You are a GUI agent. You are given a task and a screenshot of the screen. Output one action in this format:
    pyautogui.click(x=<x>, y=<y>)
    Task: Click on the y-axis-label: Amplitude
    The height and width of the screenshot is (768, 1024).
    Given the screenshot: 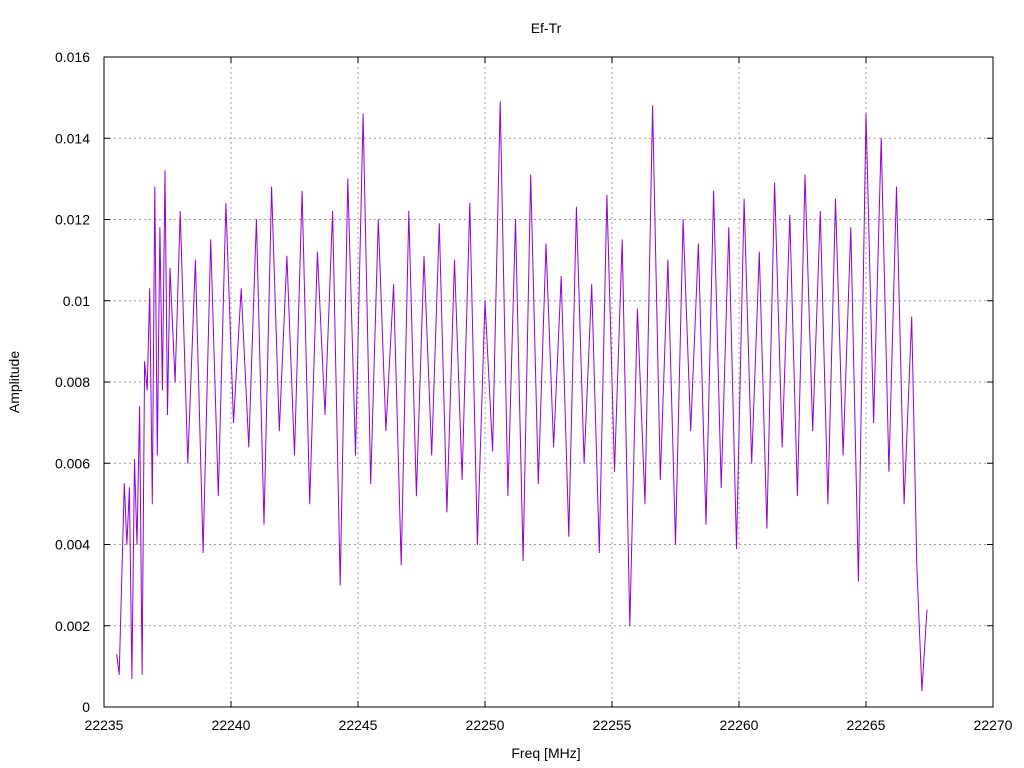 What is the action you would take?
    pyautogui.click(x=14, y=382)
    